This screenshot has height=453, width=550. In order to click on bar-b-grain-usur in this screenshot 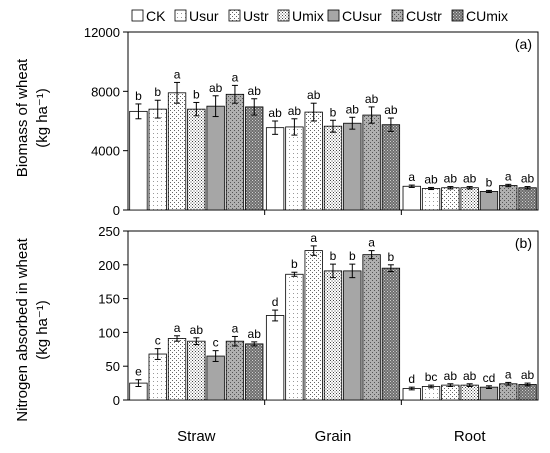, I will do `click(294, 337)`.